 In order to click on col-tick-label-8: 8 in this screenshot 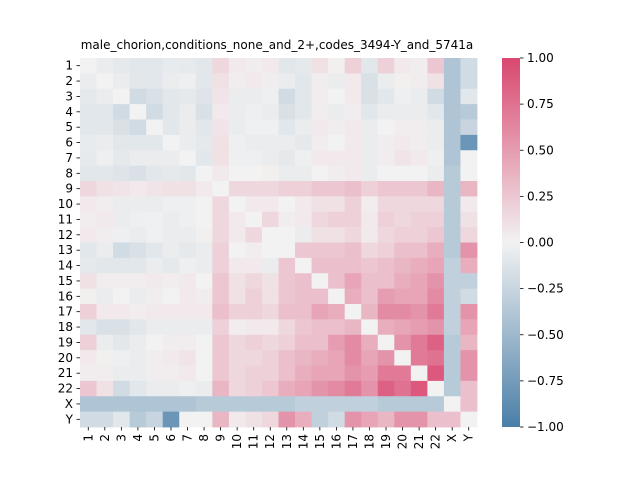, I will do `click(204, 438)`.